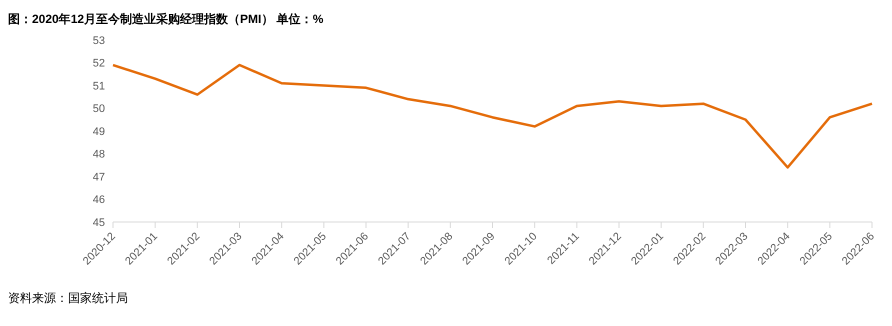 The width and height of the screenshot is (892, 326). Describe the element at coordinates (68, 298) in the screenshot. I see `text: 资料来源：国家统计局` at that location.